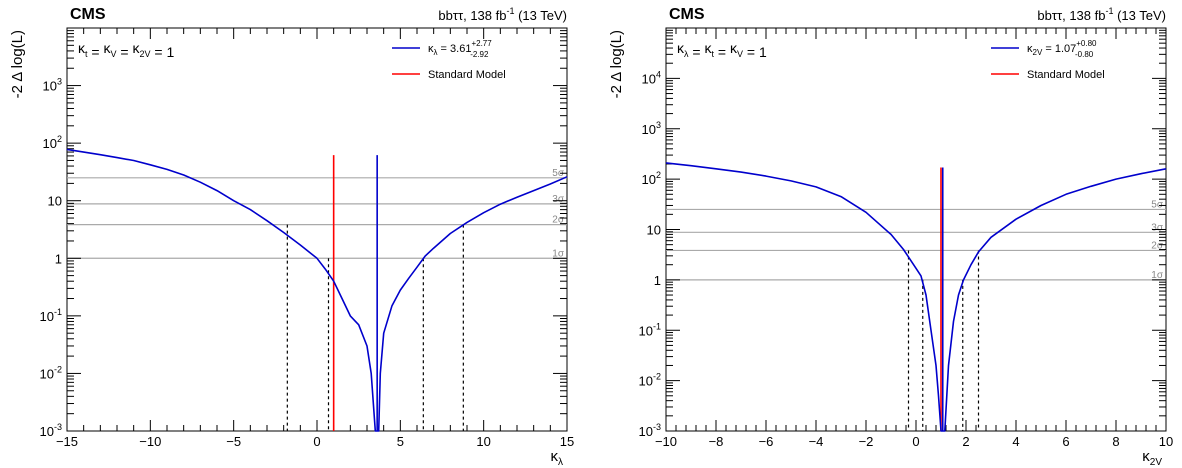  I want to click on x-tick-label: 4, so click(1015, 441).